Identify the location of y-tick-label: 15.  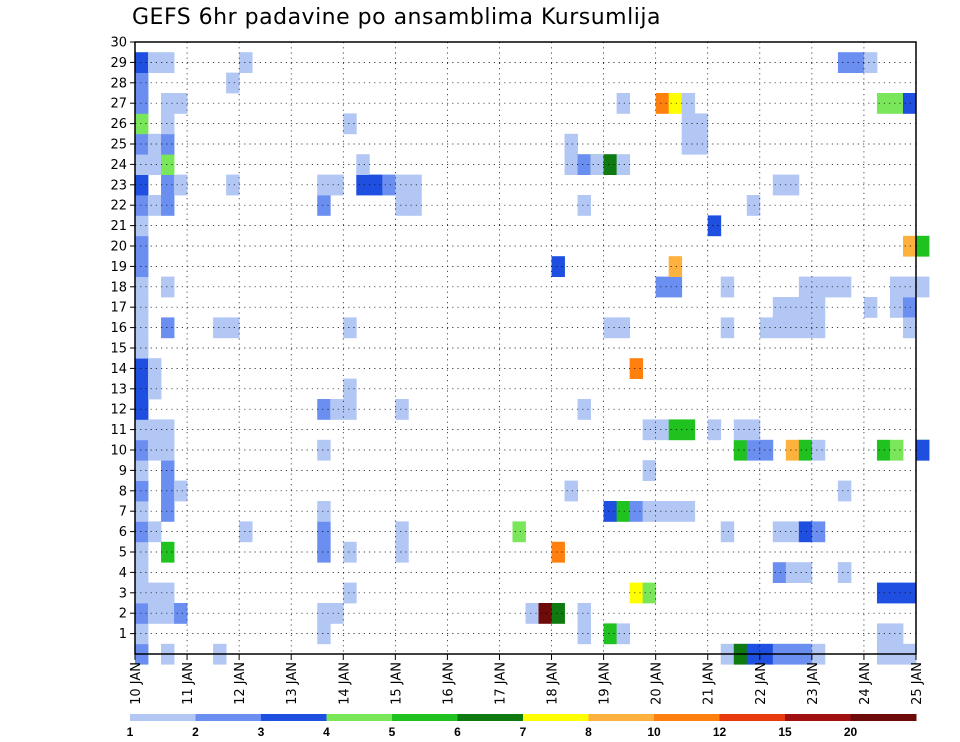
(118, 349).